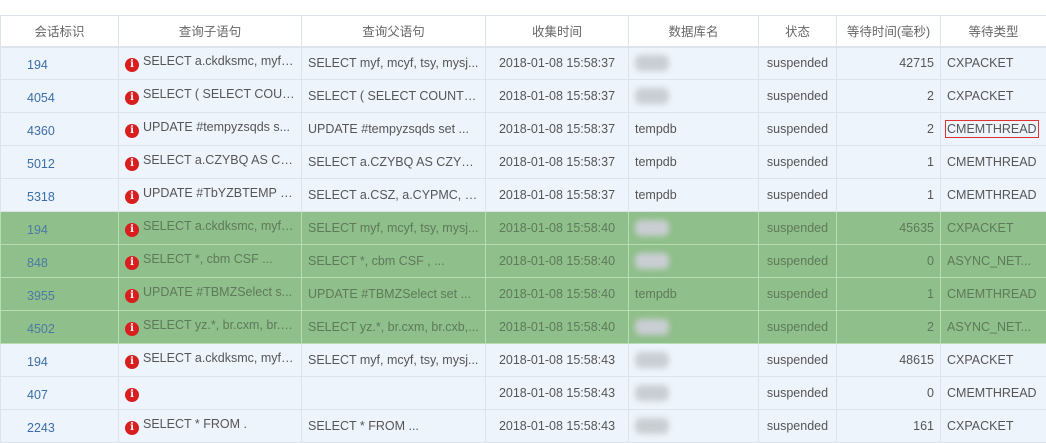 The height and width of the screenshot is (443, 1046). Describe the element at coordinates (889, 96) in the screenshot. I see `wait-time-cell: 2` at that location.